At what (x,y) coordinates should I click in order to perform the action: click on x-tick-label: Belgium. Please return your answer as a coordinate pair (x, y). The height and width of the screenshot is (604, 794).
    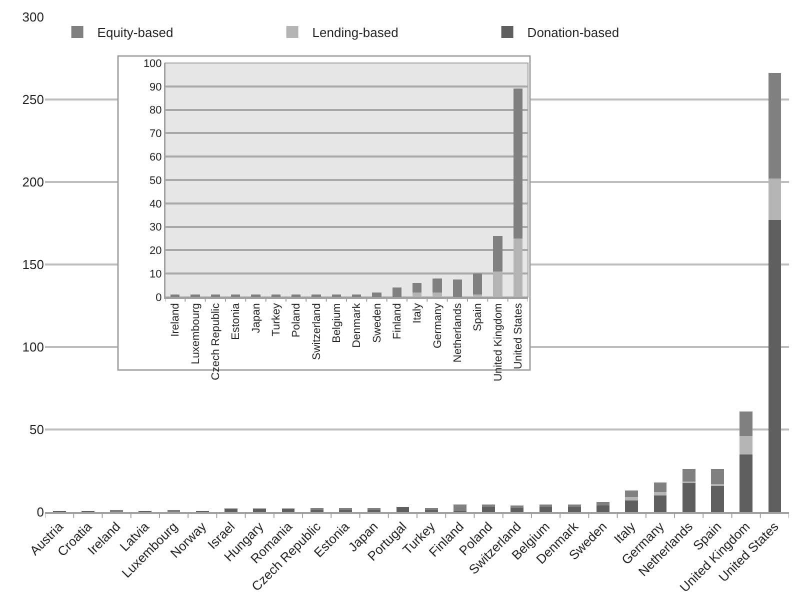
    Looking at the image, I should click on (336, 323).